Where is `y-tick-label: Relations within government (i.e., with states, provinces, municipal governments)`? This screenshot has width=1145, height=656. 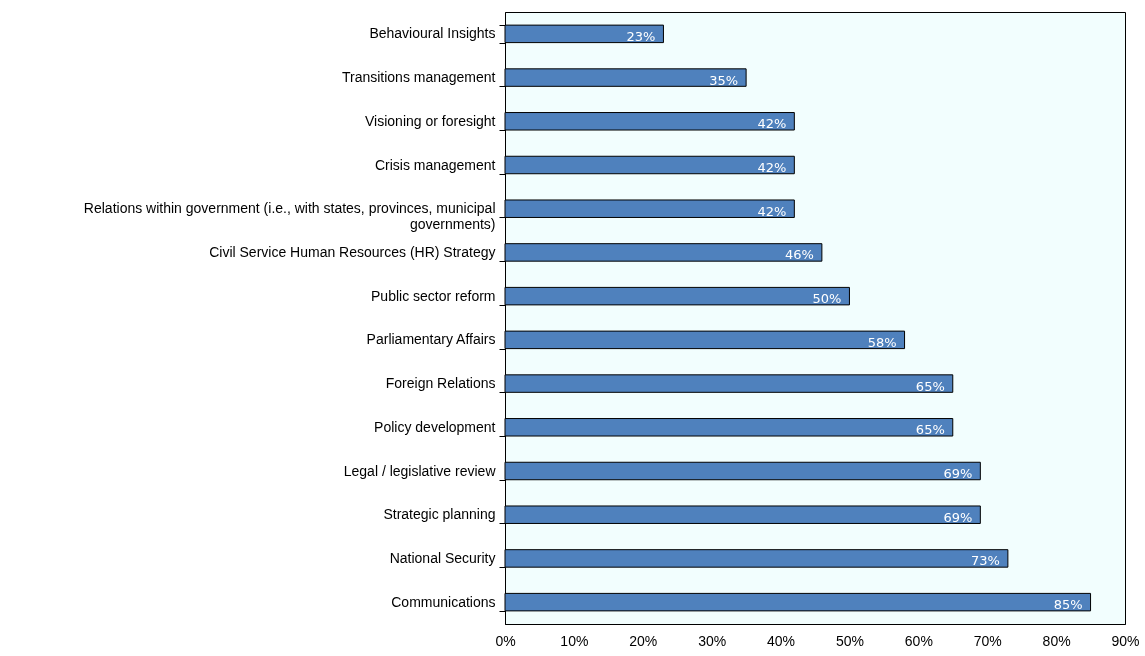
y-tick-label: Relations within government (i.e., with states, provinces, municipal governments) is located at coordinates (289, 216).